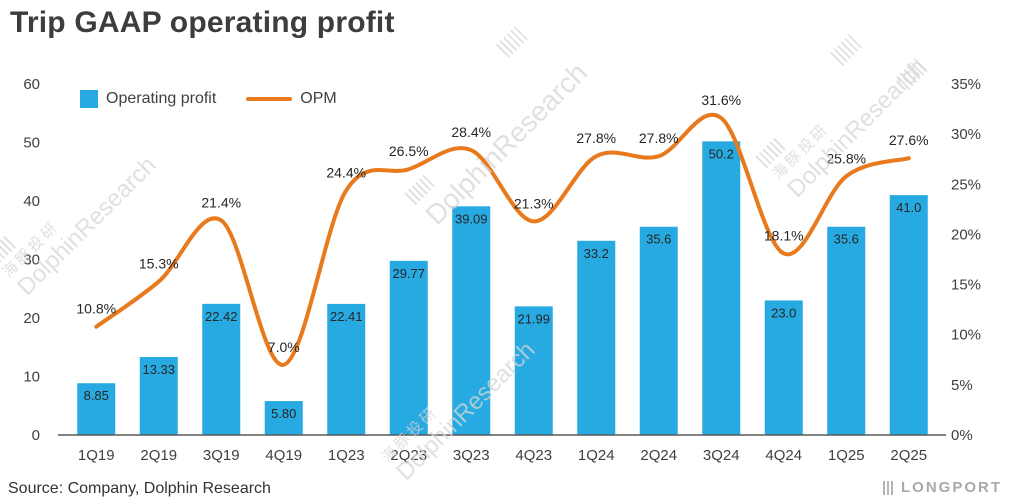 The width and height of the screenshot is (1010, 501). I want to click on right-axis-tick-label: 30%, so click(966, 134).